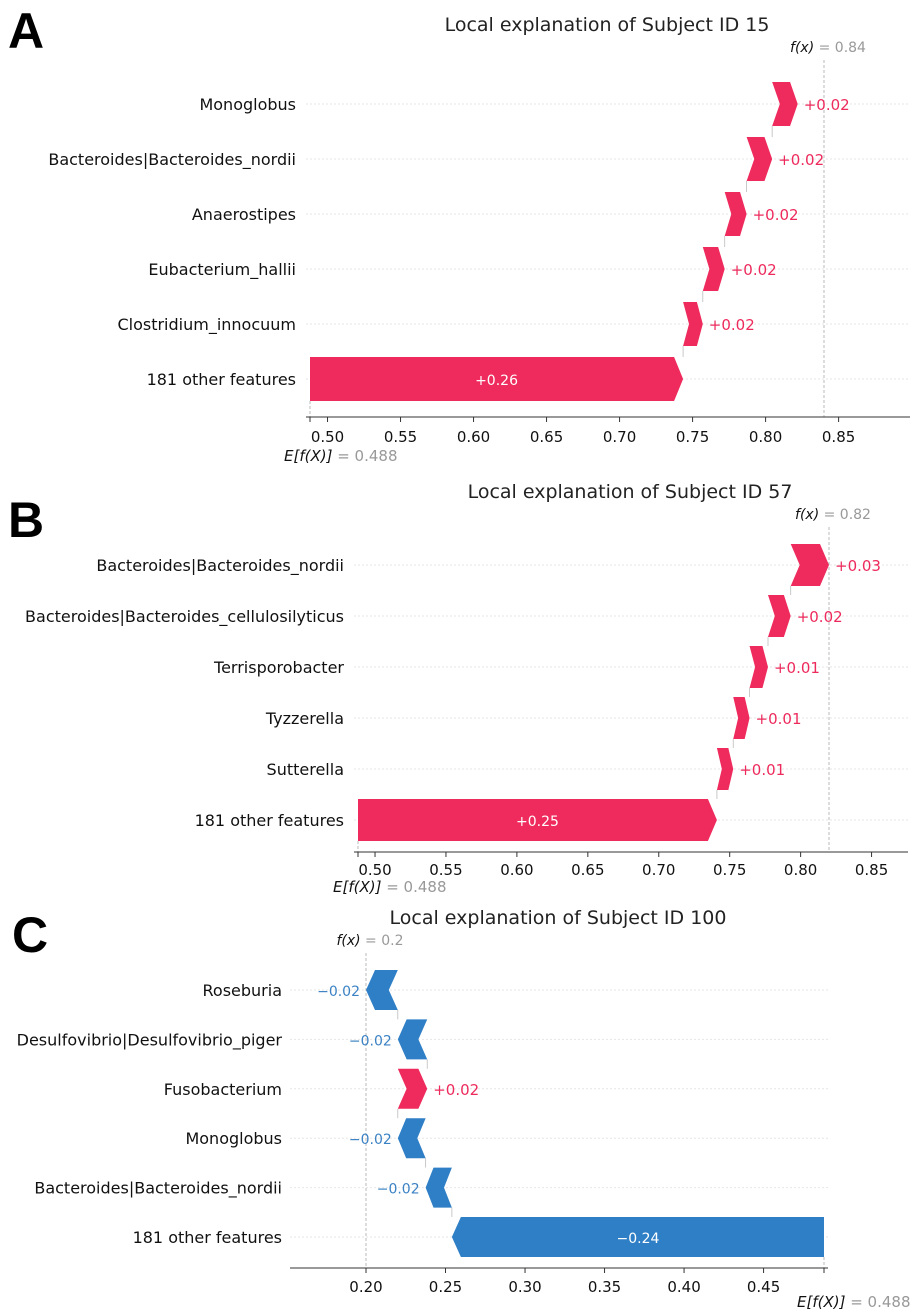  Describe the element at coordinates (26, 31) in the screenshot. I see `panel-letter-a: A` at that location.